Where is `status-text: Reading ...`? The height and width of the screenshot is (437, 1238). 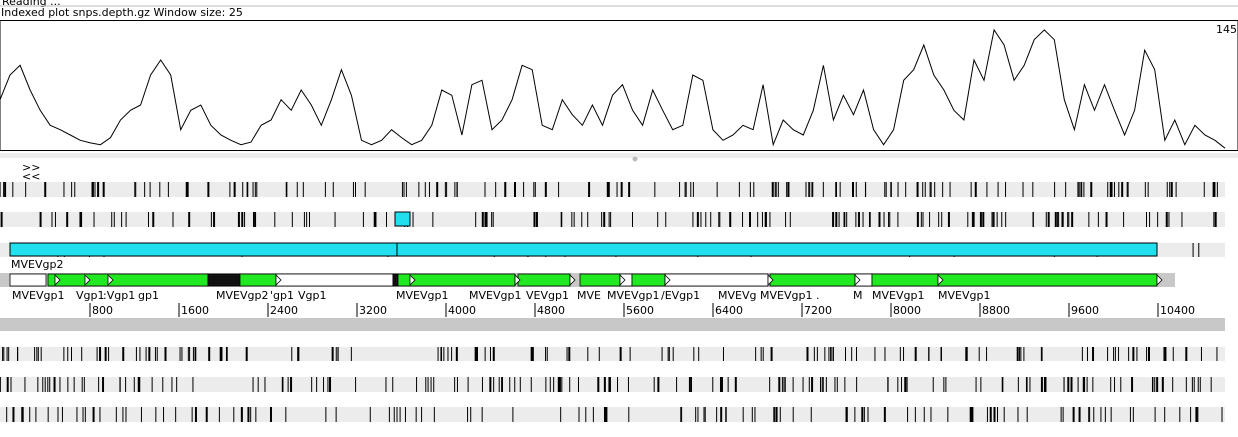 status-text: Reading ... is located at coordinates (31, 4).